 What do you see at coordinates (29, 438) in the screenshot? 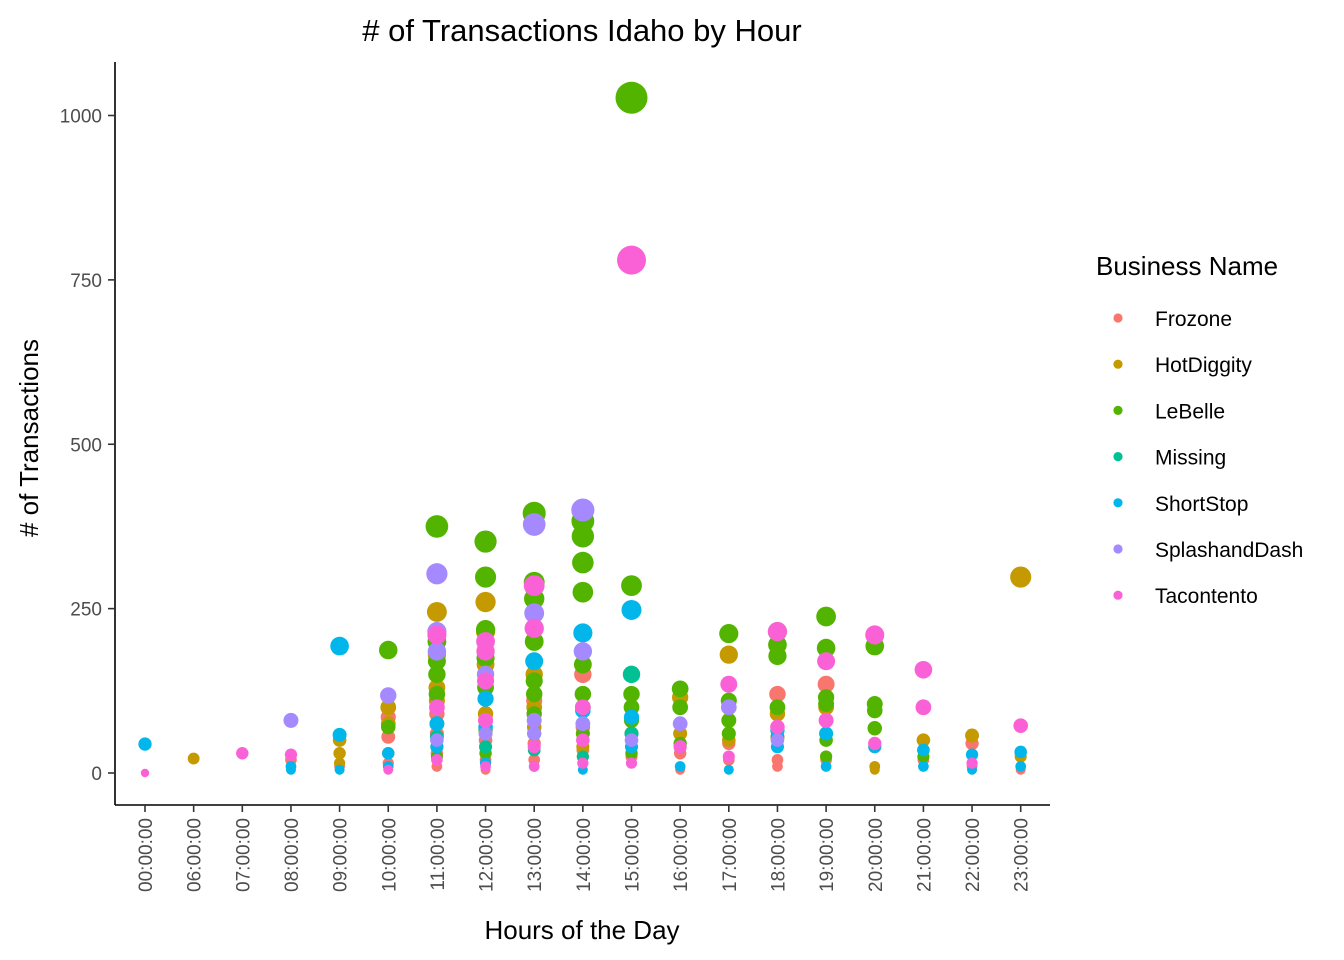
I see `y-axis-title: # of Transactions` at bounding box center [29, 438].